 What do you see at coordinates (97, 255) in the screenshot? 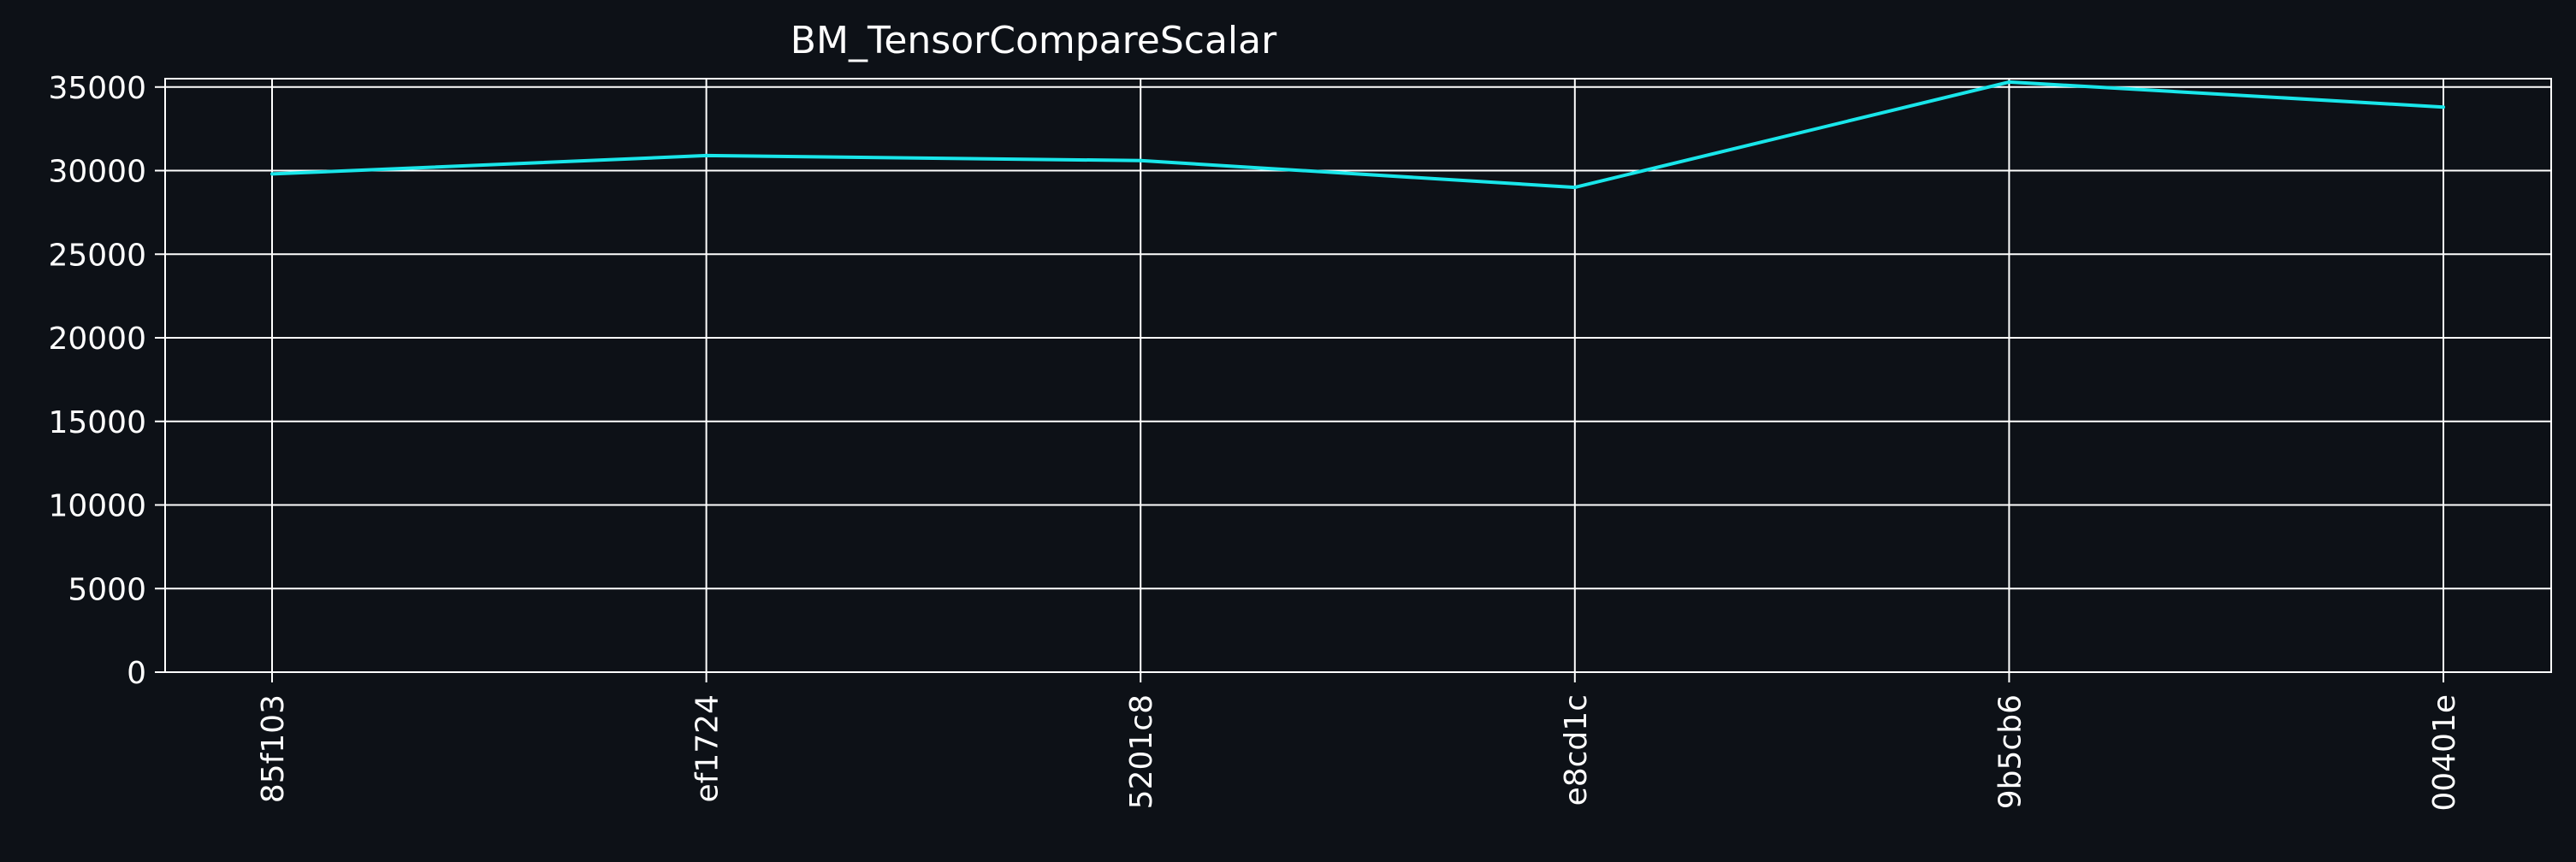
I see `y-tick-label: 25000` at bounding box center [97, 255].